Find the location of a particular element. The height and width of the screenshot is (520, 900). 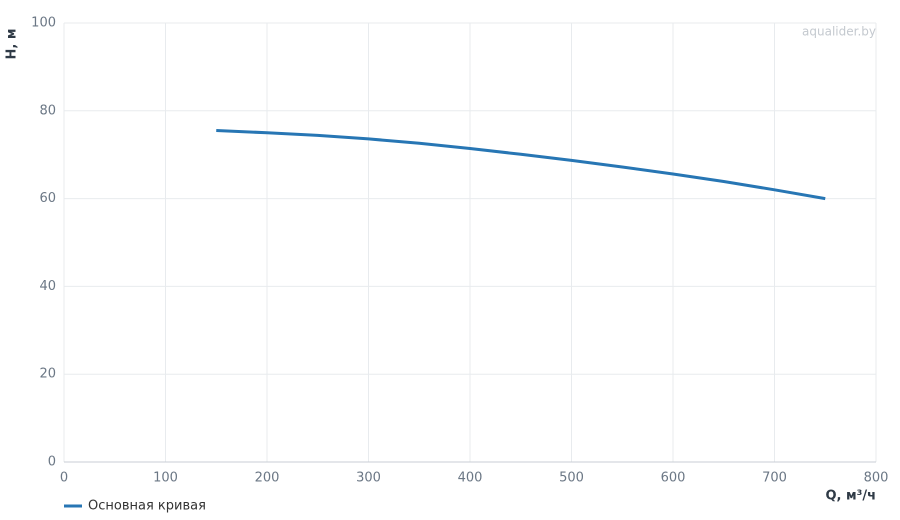

legend-label: Основная кривая is located at coordinates (147, 506).